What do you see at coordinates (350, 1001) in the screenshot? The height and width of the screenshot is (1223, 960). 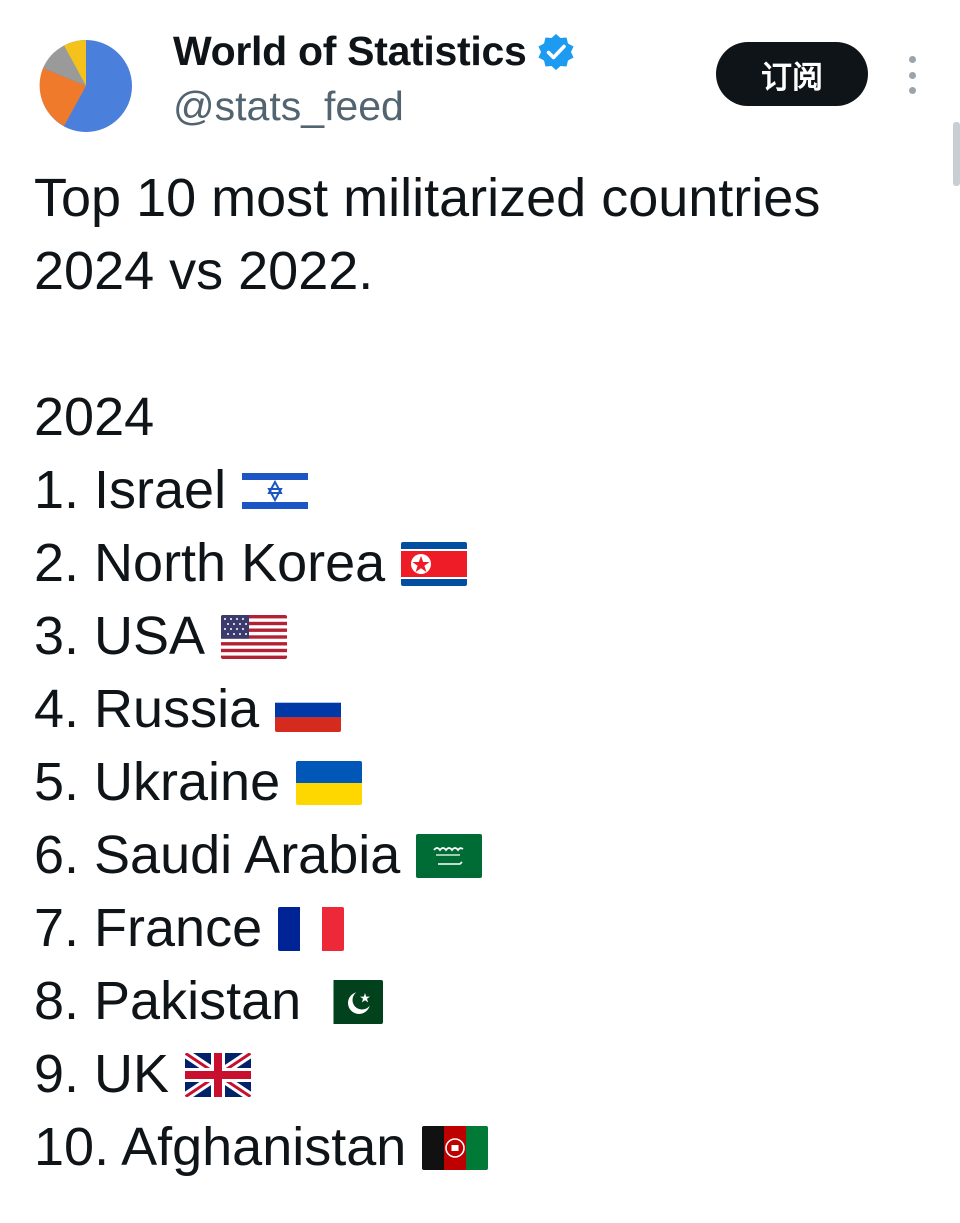 I see `pakistan-flag-icon` at bounding box center [350, 1001].